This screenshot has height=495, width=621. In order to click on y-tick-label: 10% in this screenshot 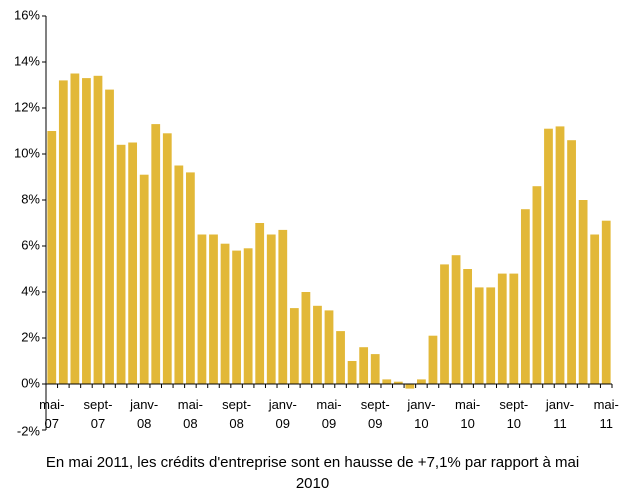, I will do `click(27, 152)`.